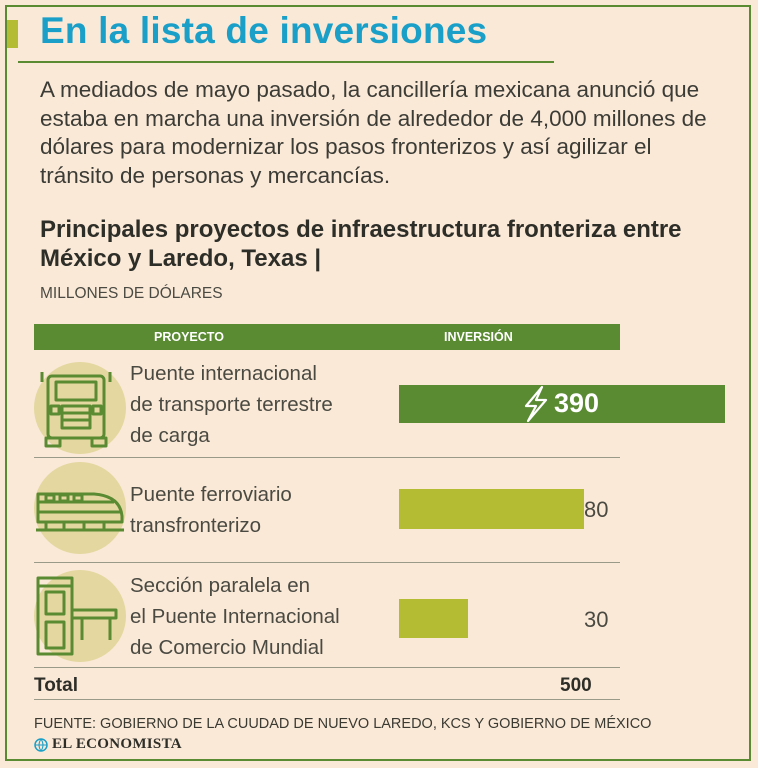  What do you see at coordinates (433, 618) in the screenshot?
I see `bar-seccion-paralela` at bounding box center [433, 618].